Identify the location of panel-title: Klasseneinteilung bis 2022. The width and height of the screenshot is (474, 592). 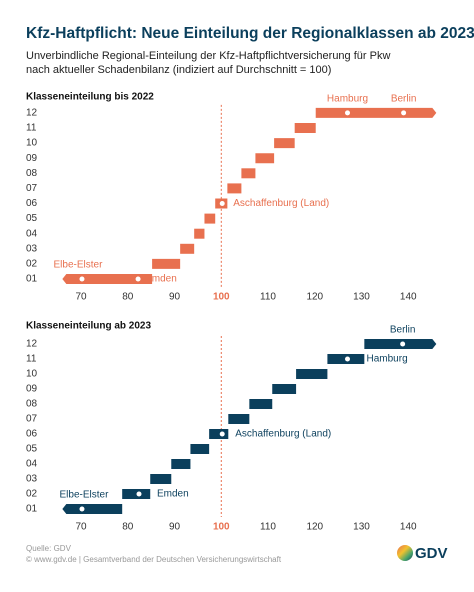
(90, 97).